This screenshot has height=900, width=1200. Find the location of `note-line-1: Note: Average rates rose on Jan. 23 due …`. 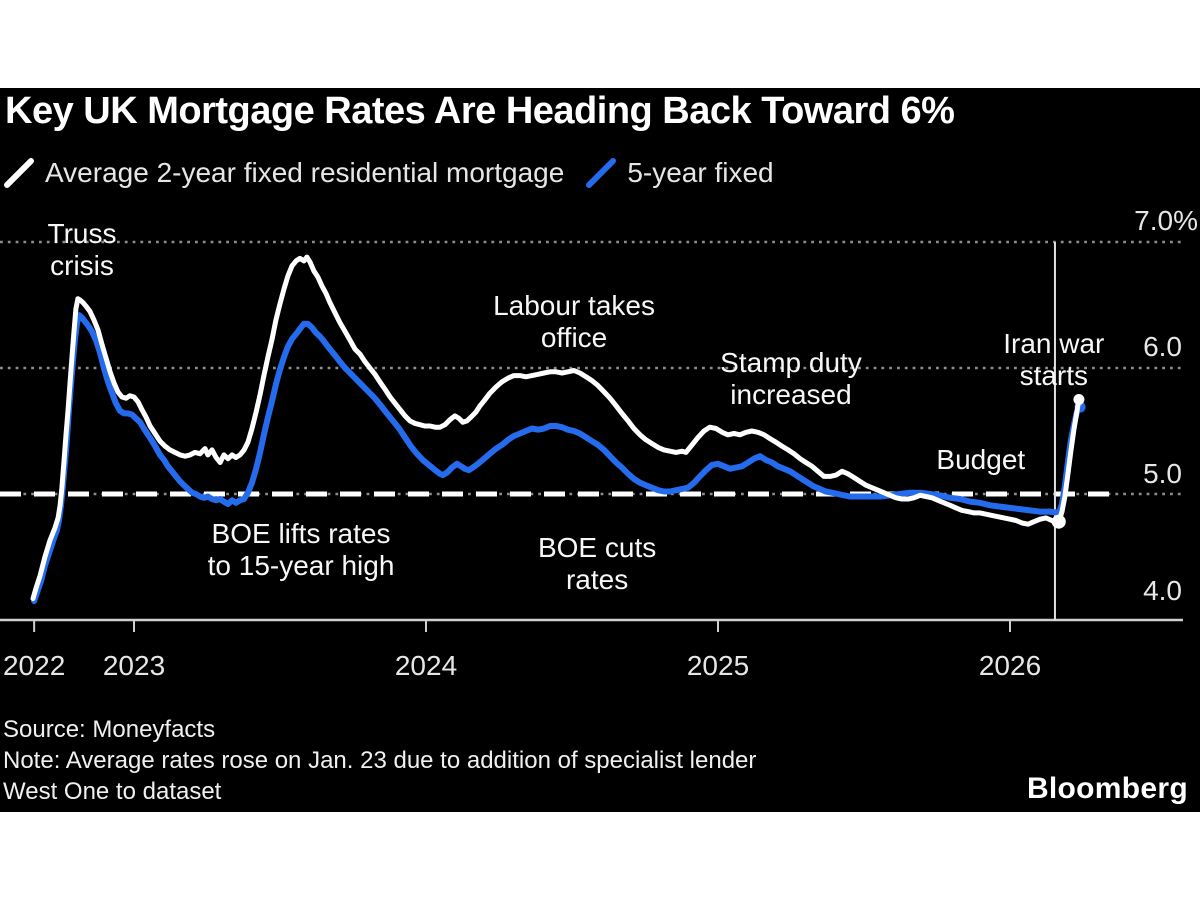

note-line-1: Note: Average rates rose on Jan. 23 due … is located at coordinates (380, 760).